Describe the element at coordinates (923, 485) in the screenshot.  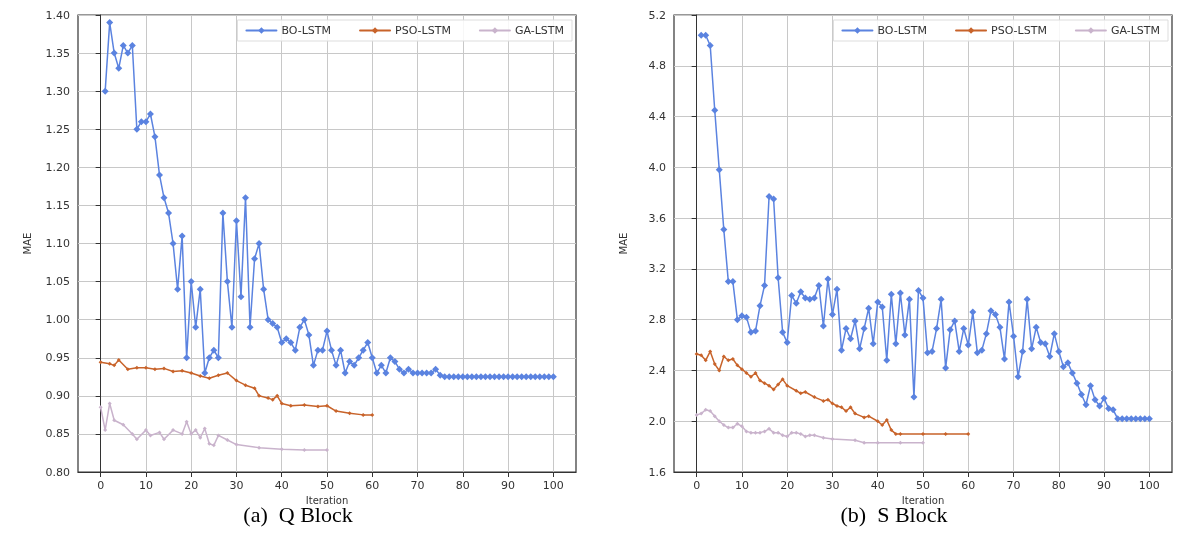
I see `x-tick-label: 50` at that location.